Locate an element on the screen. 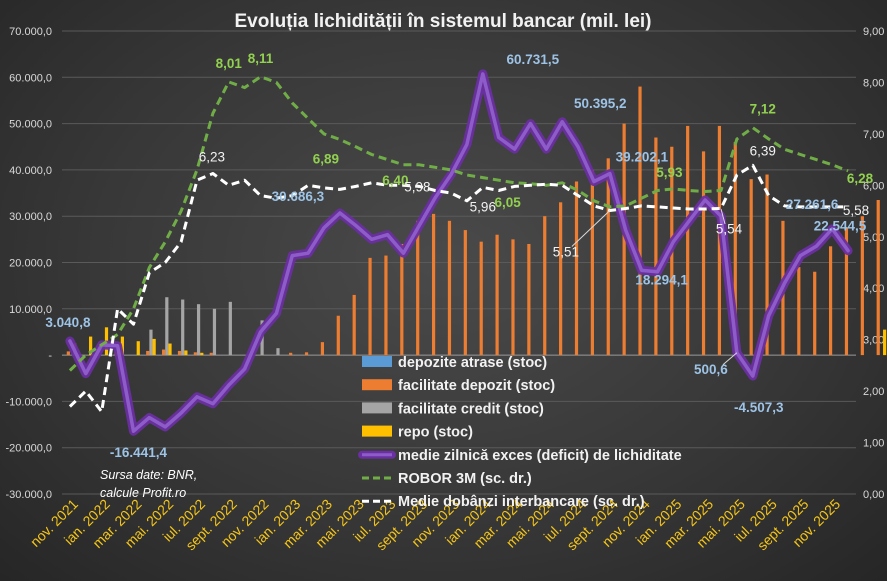  y-right-tick-label: 0,00 is located at coordinates (873, 495).